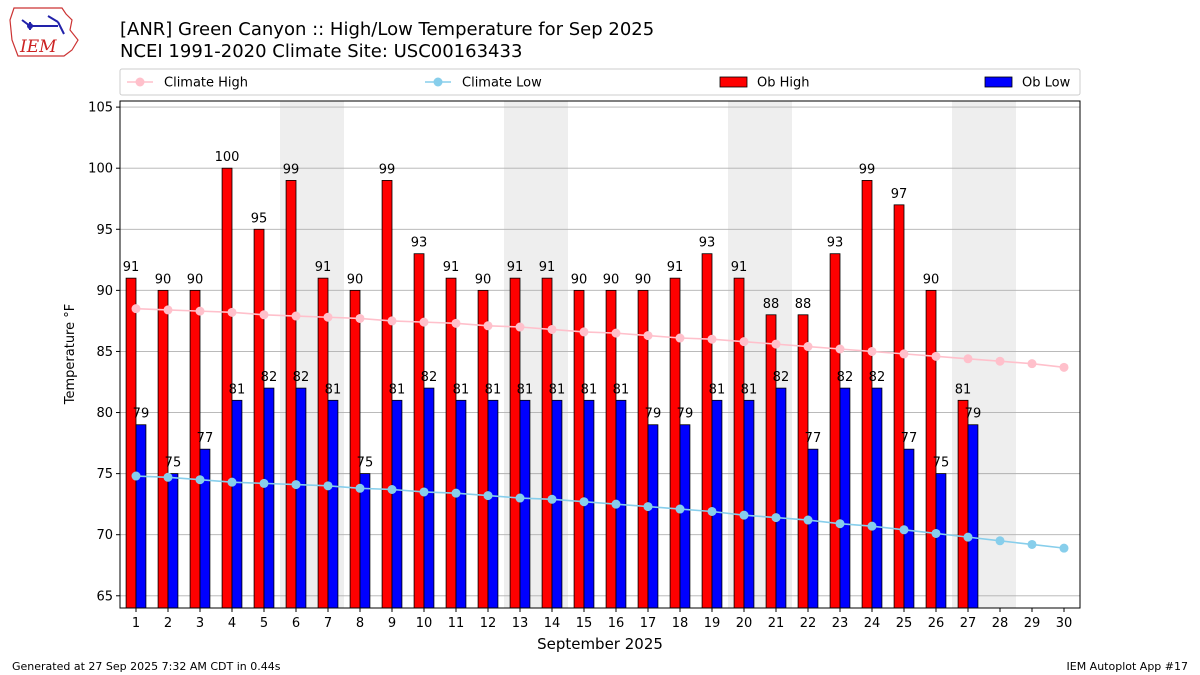 Image resolution: width=1200 pixels, height=675 pixels. What do you see at coordinates (680, 623) in the screenshot?
I see `x-tick-label: 18` at bounding box center [680, 623].